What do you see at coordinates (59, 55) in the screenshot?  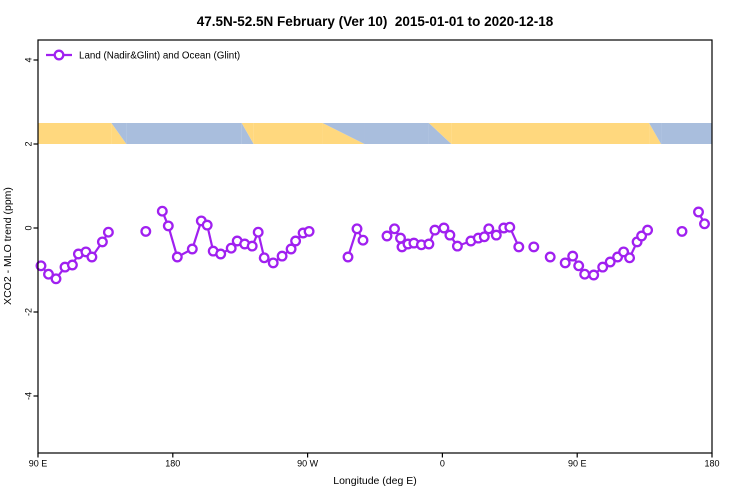 I see `legend-marker-icon` at bounding box center [59, 55].